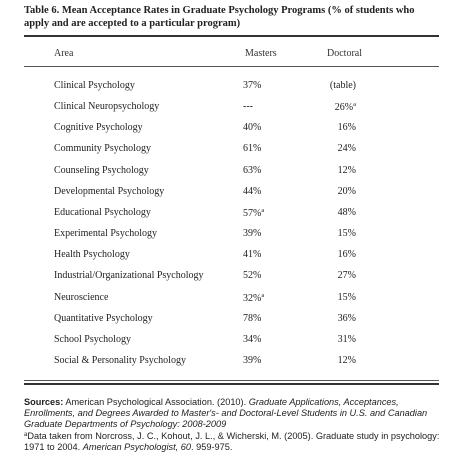  I want to click on doctoral-value: 36%, so click(346, 318).